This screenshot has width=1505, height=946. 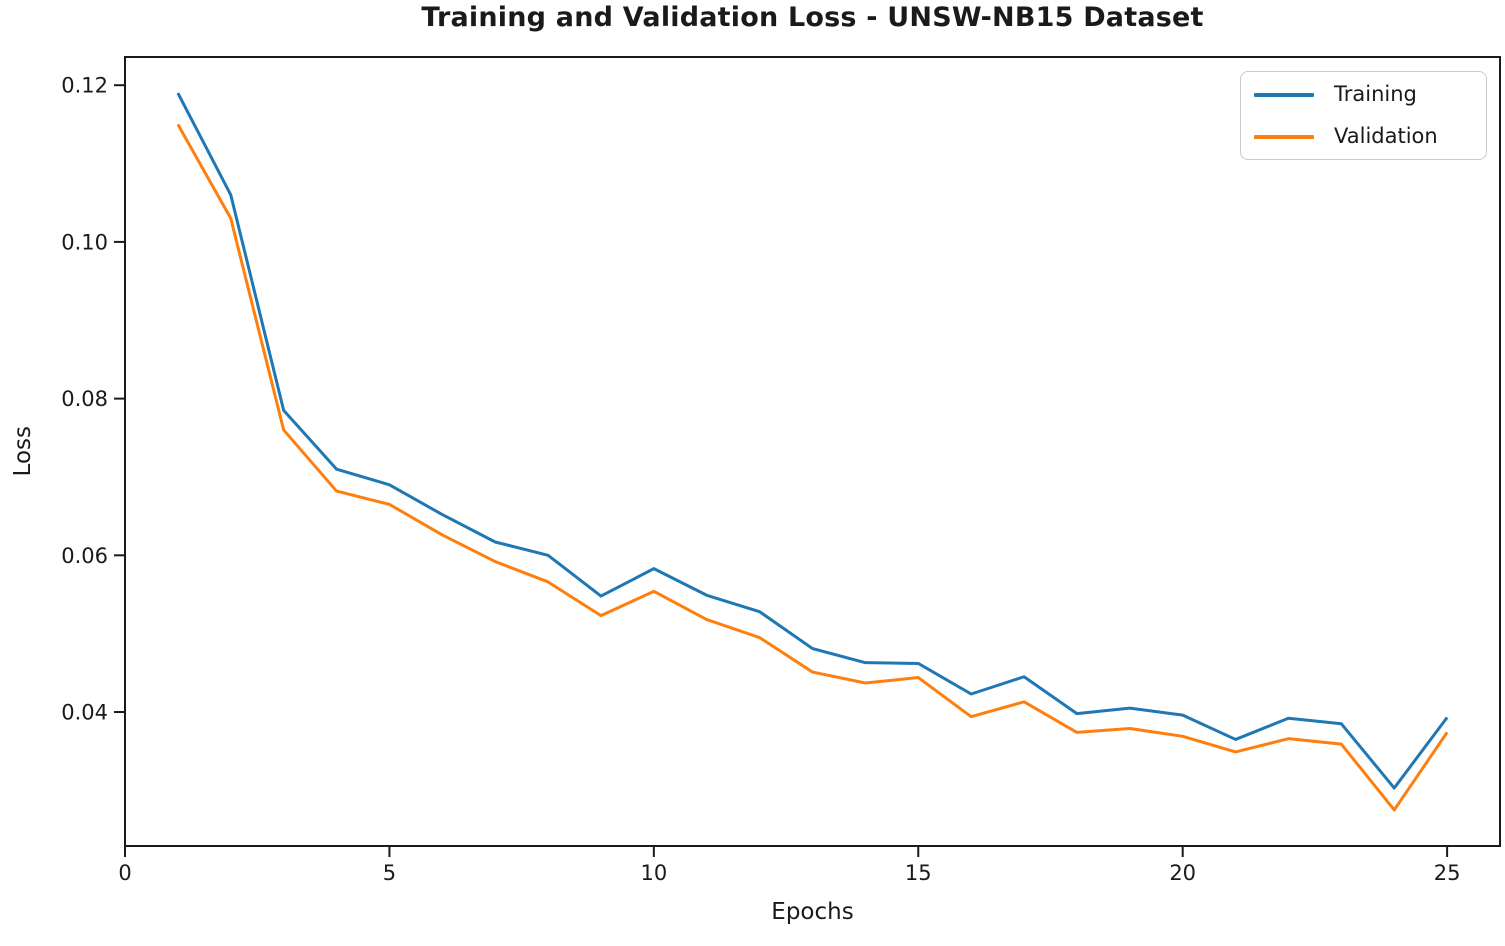 What do you see at coordinates (1386, 136) in the screenshot?
I see `legend-label-validation: Validation` at bounding box center [1386, 136].